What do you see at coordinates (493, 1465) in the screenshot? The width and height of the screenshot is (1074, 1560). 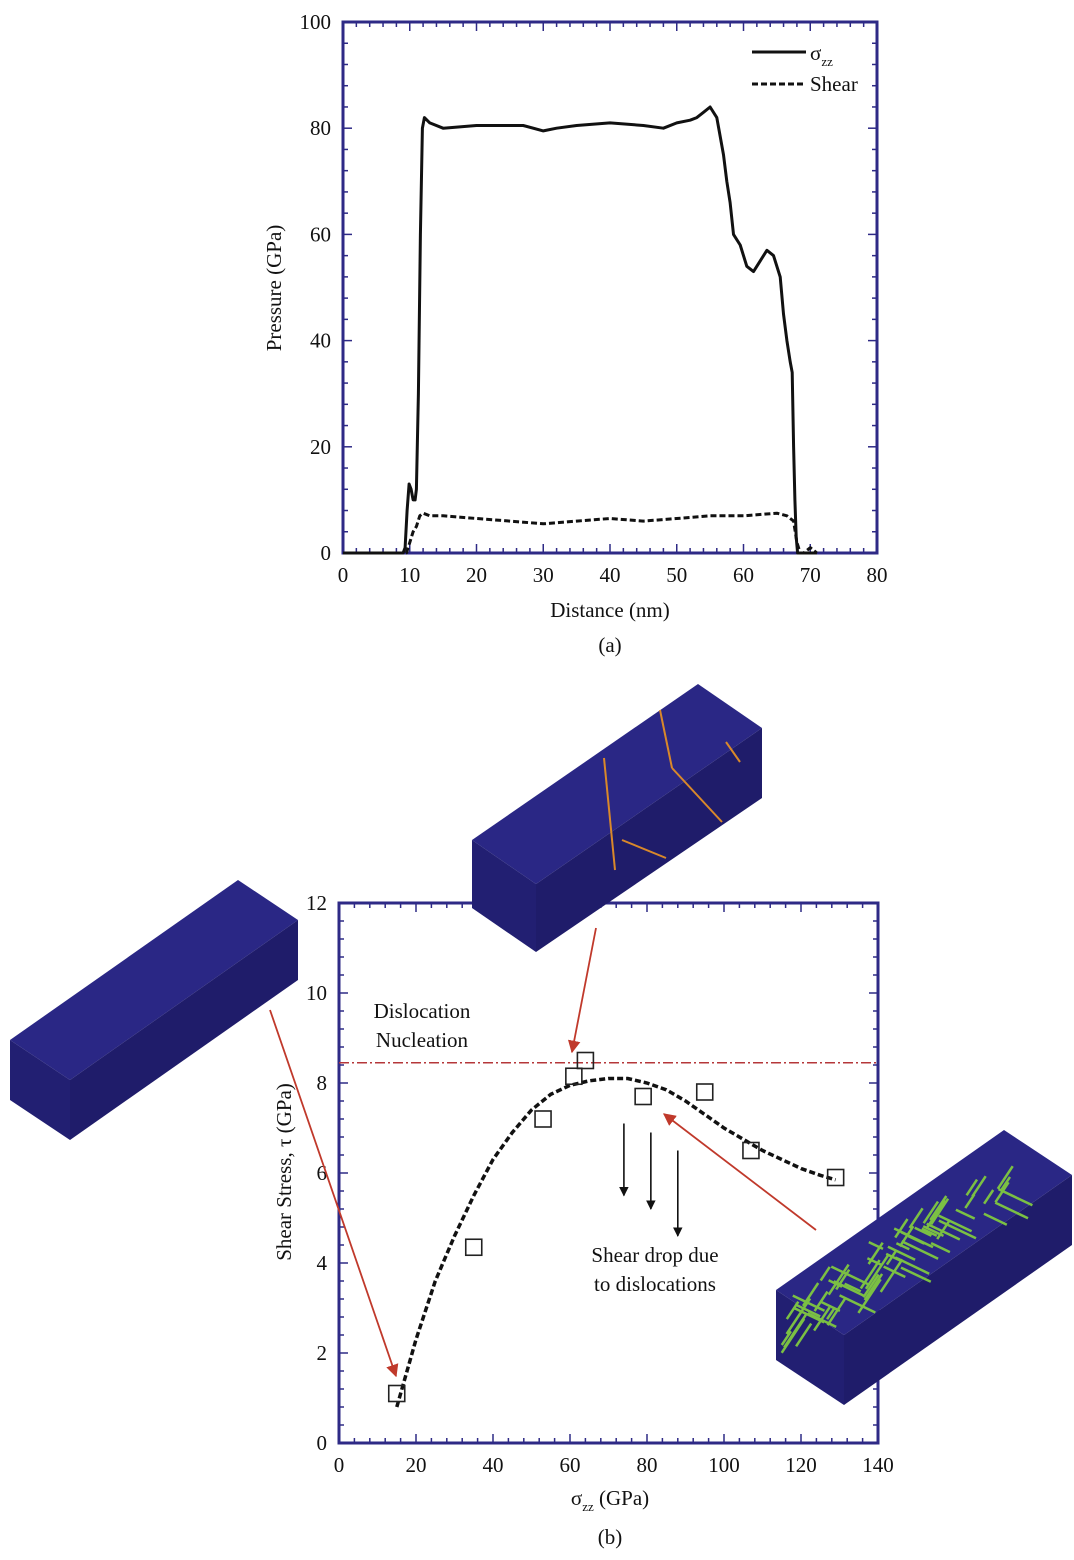 I see `x-tick-label-b: 40` at bounding box center [493, 1465].